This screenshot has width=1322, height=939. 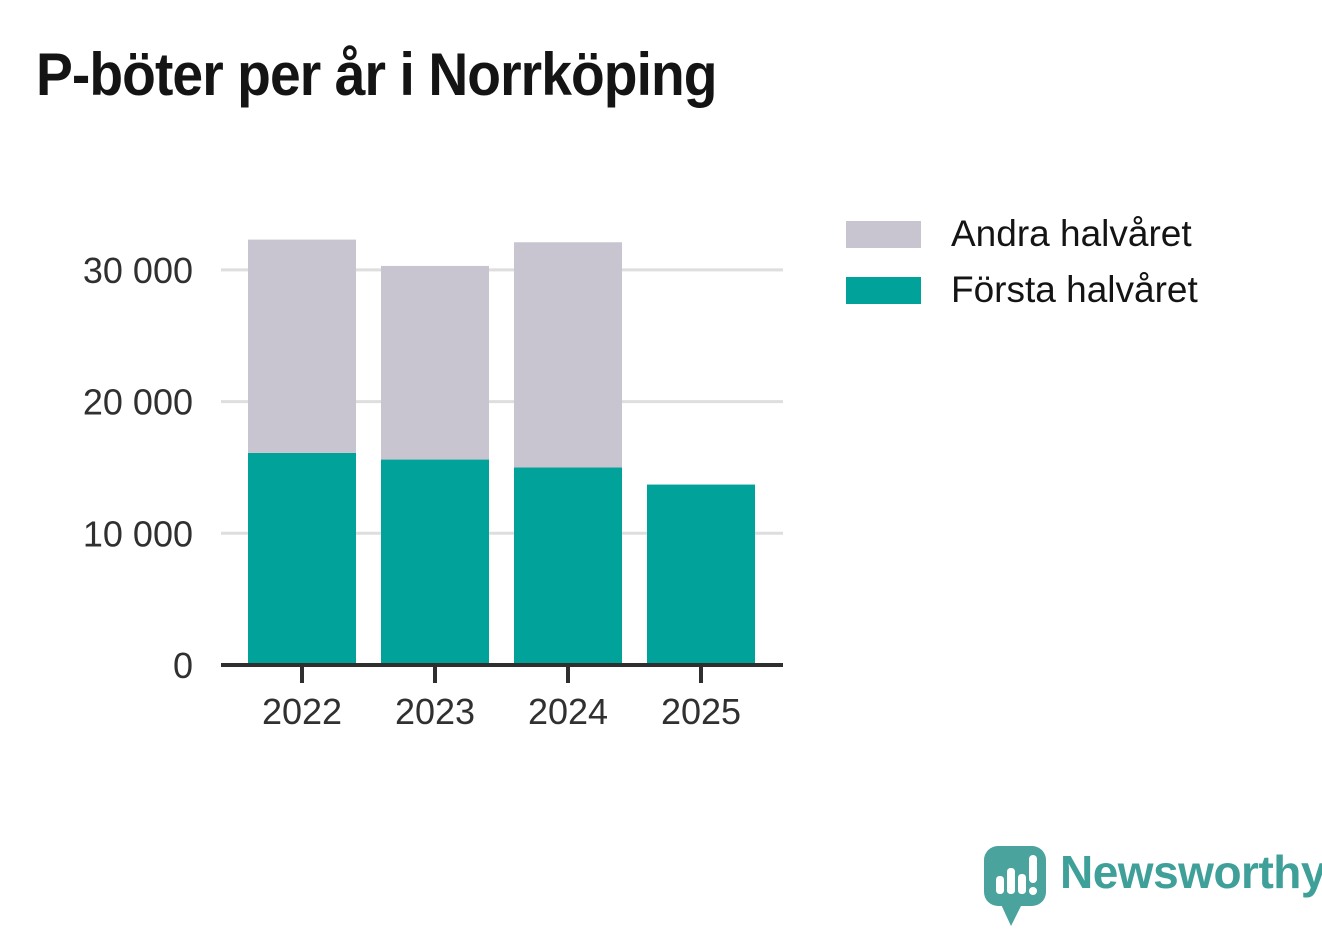 What do you see at coordinates (1071, 233) in the screenshot?
I see `legend-label-andra-halvaret: Andra halvåret` at bounding box center [1071, 233].